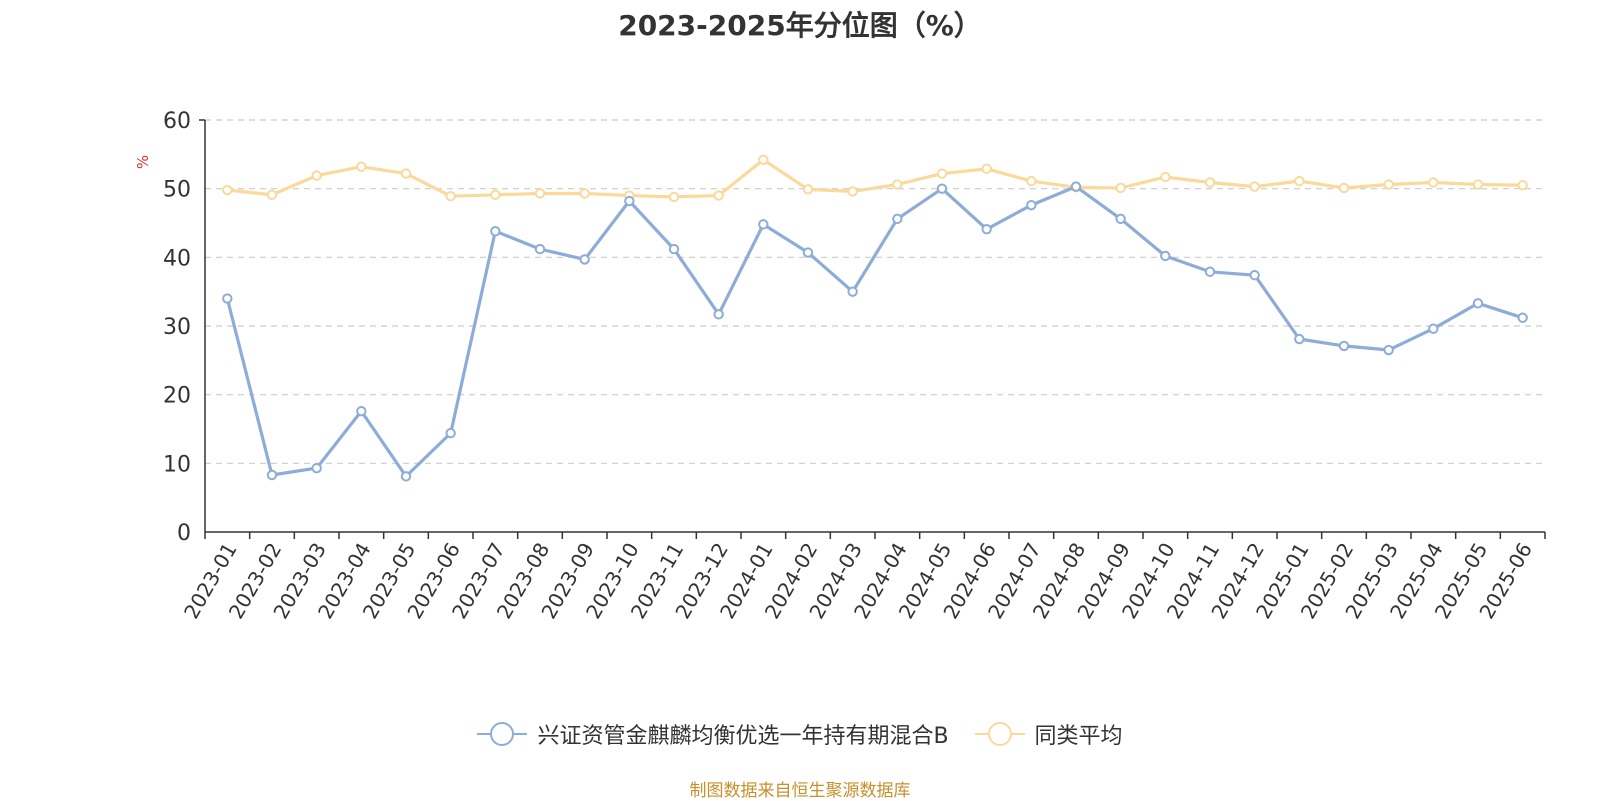 The width and height of the screenshot is (1600, 801). What do you see at coordinates (1078, 736) in the screenshot?
I see `legend-label-peer-average: 同类平均` at bounding box center [1078, 736].